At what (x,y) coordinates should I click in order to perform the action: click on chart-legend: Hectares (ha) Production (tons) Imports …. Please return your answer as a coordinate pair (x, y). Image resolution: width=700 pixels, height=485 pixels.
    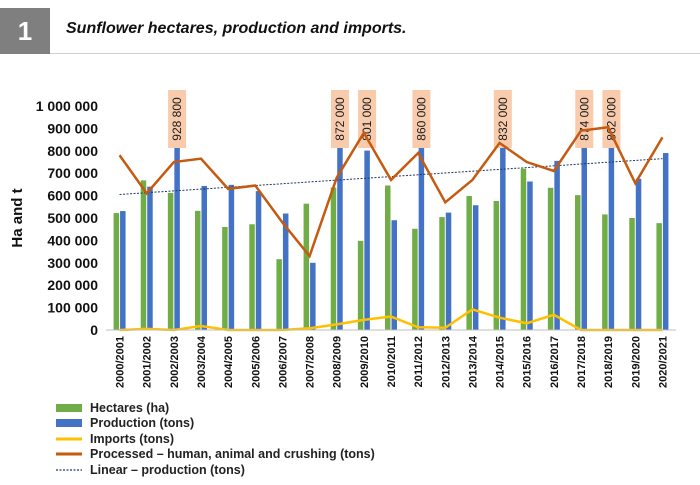
    Looking at the image, I should click on (215, 439).